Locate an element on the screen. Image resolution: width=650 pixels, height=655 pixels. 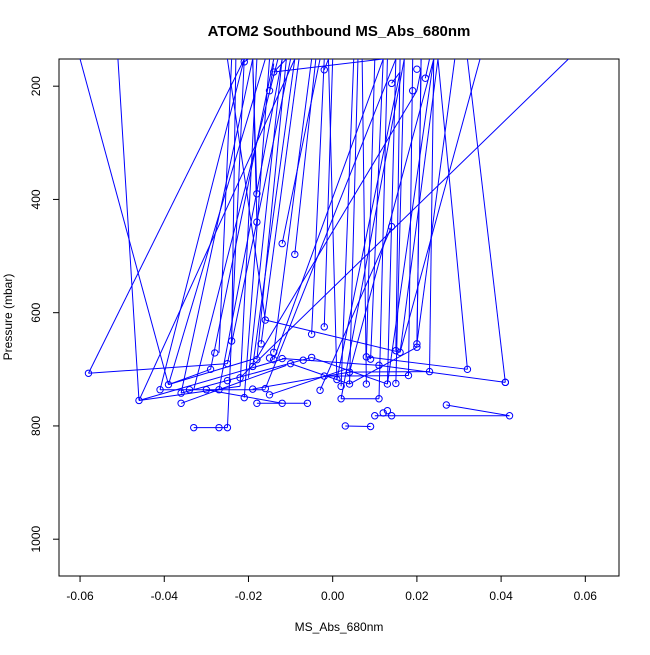
y-tick-label: 1000 is located at coordinates (36, 539).